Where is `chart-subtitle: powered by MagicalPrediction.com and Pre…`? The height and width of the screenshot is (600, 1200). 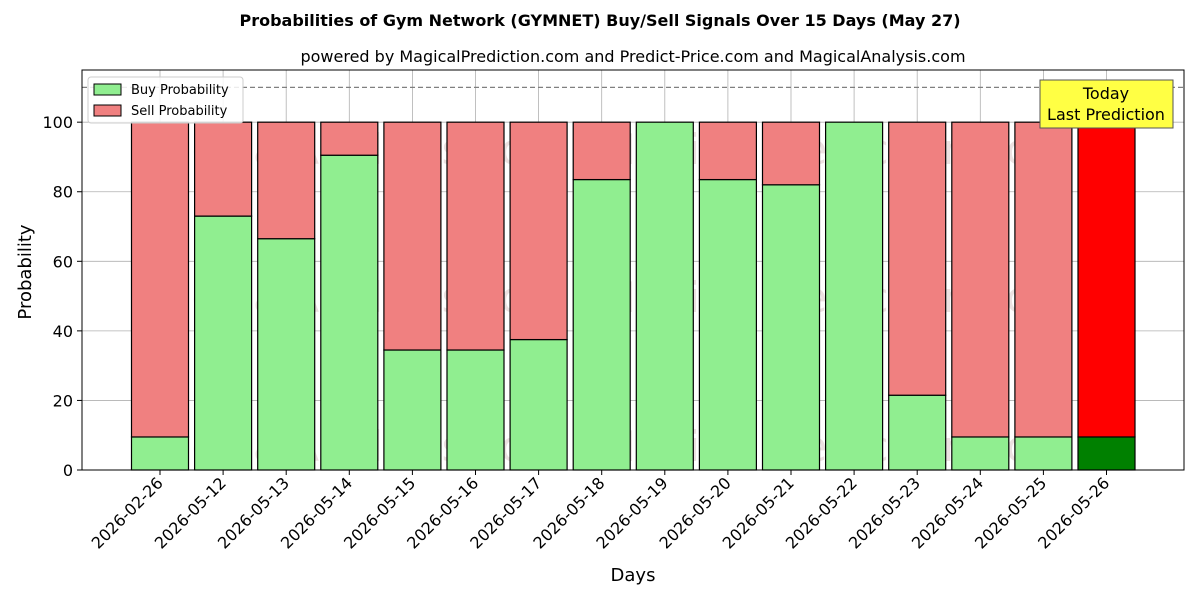
chart-subtitle: powered by MagicalPrediction.com and Pre… is located at coordinates (632, 56).